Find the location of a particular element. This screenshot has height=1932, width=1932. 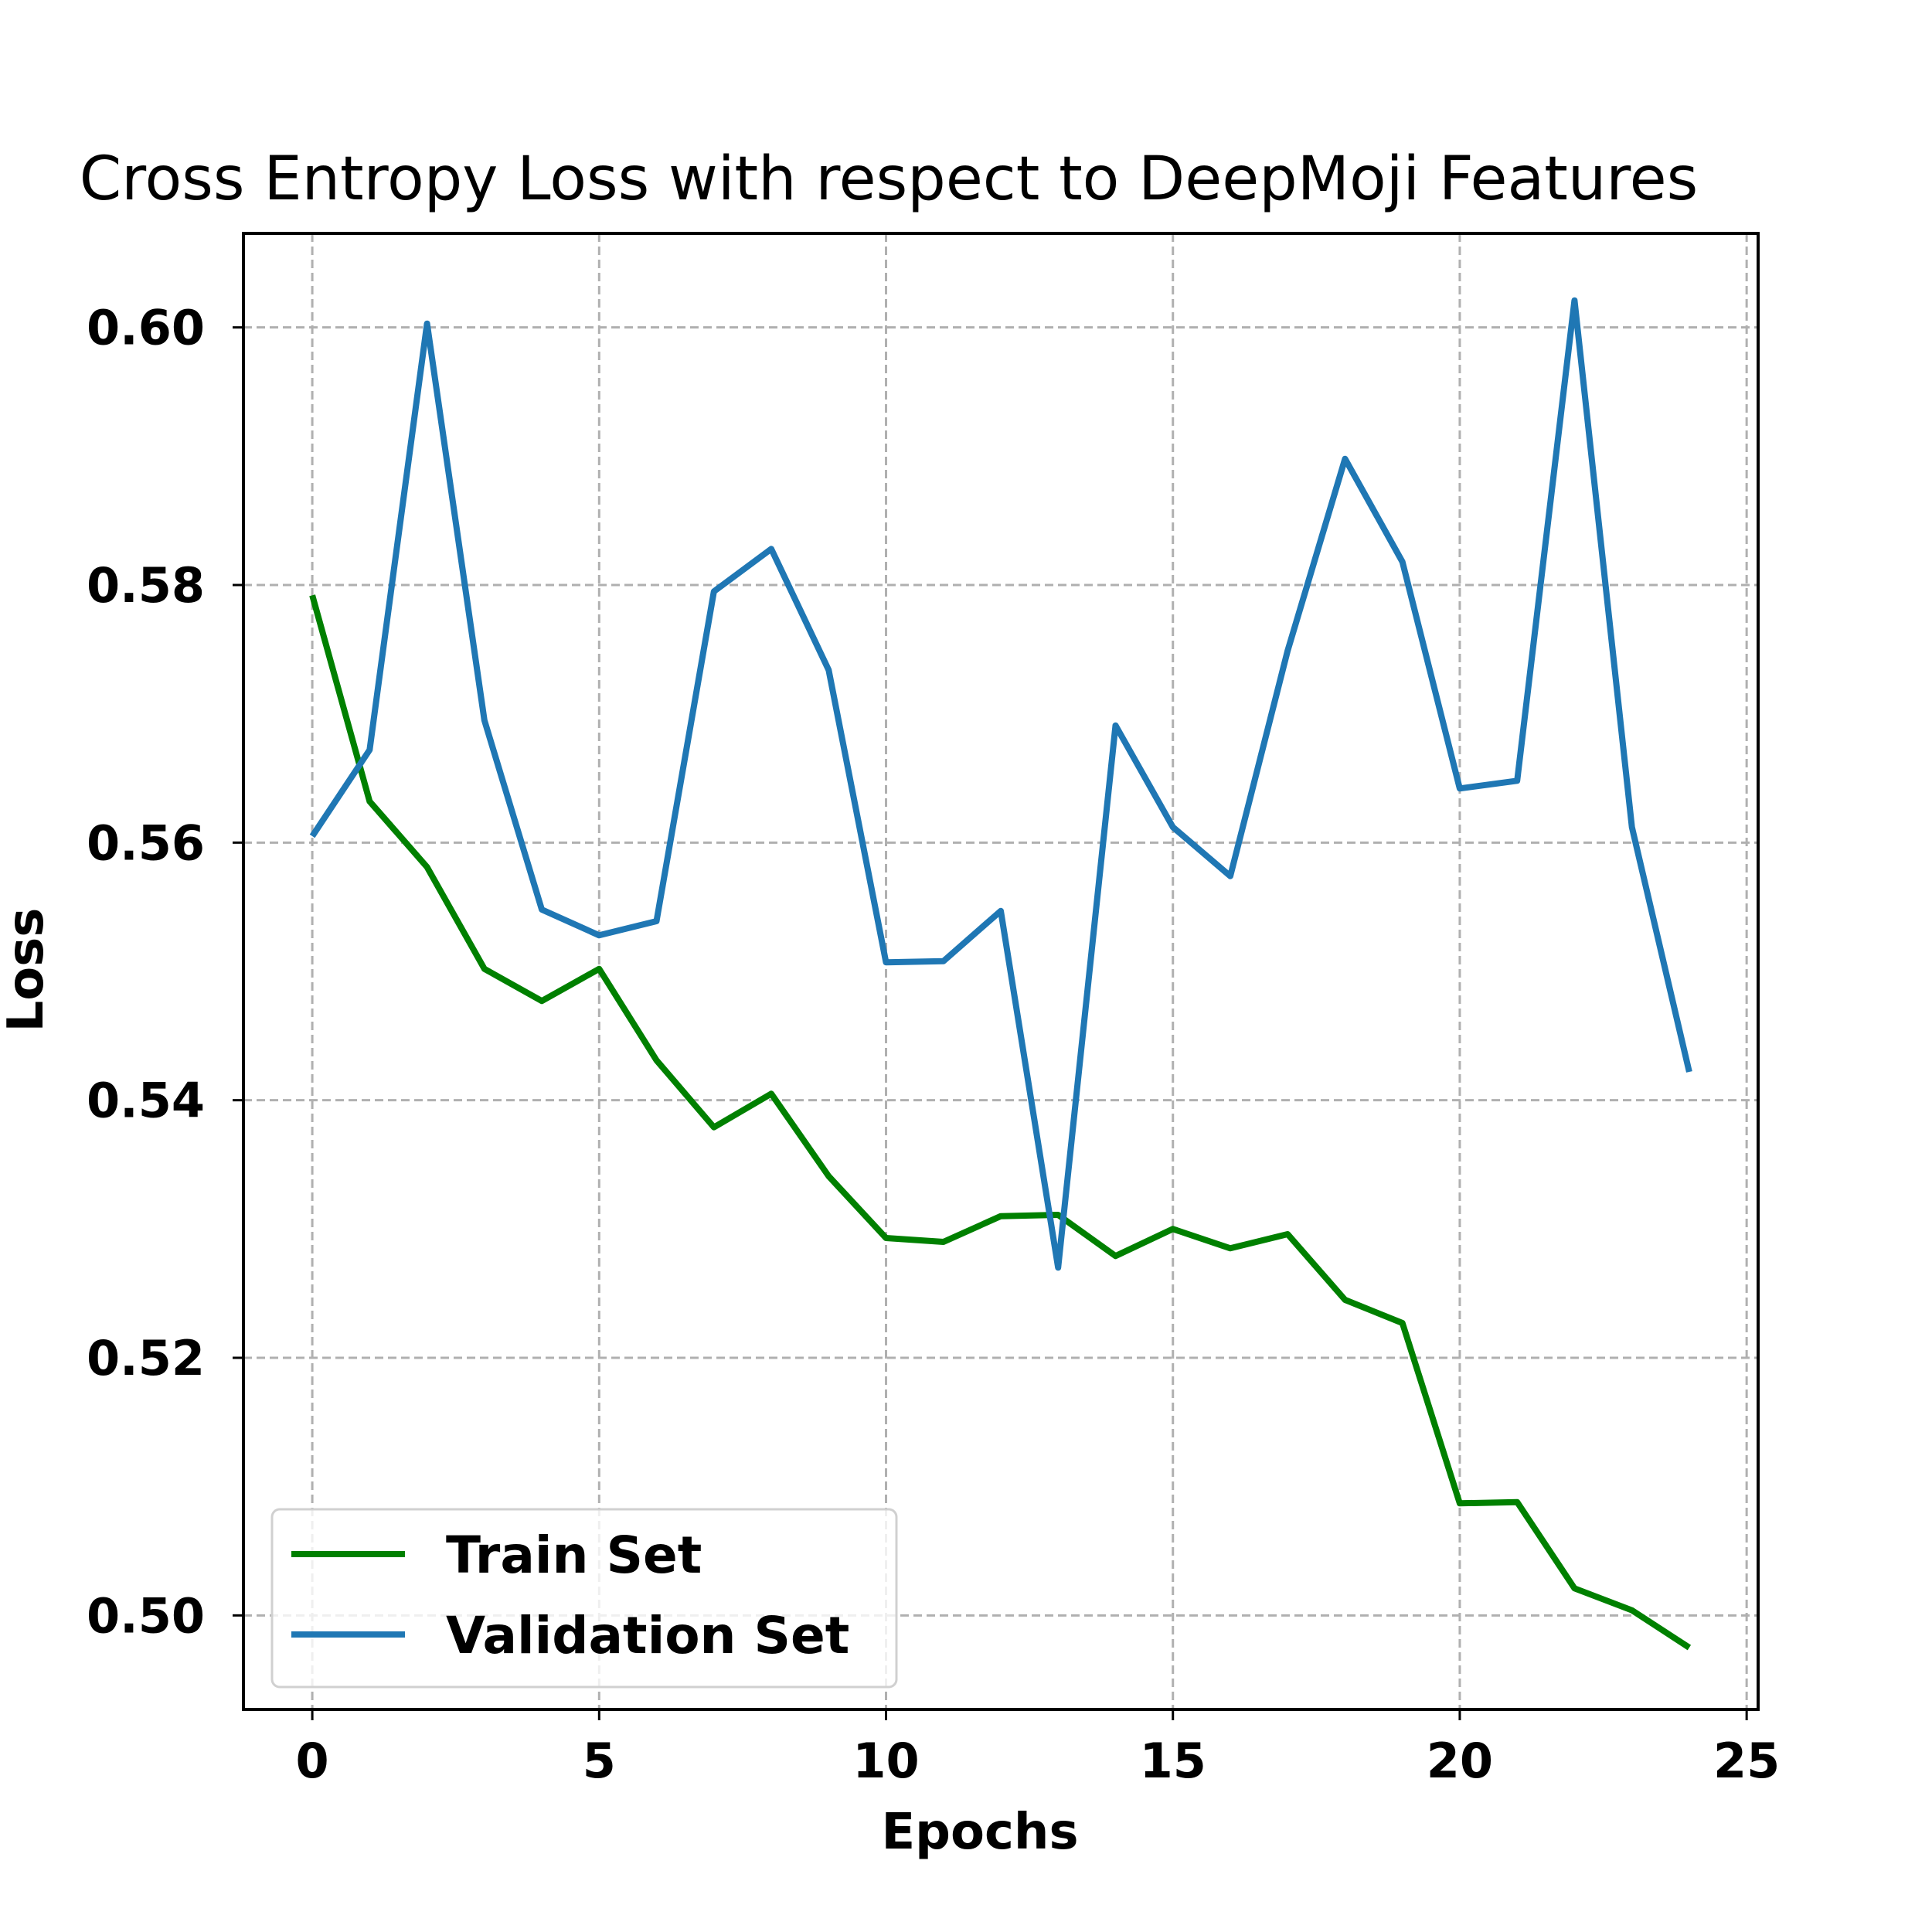

y-tick-label: 0.58 is located at coordinates (146, 585).